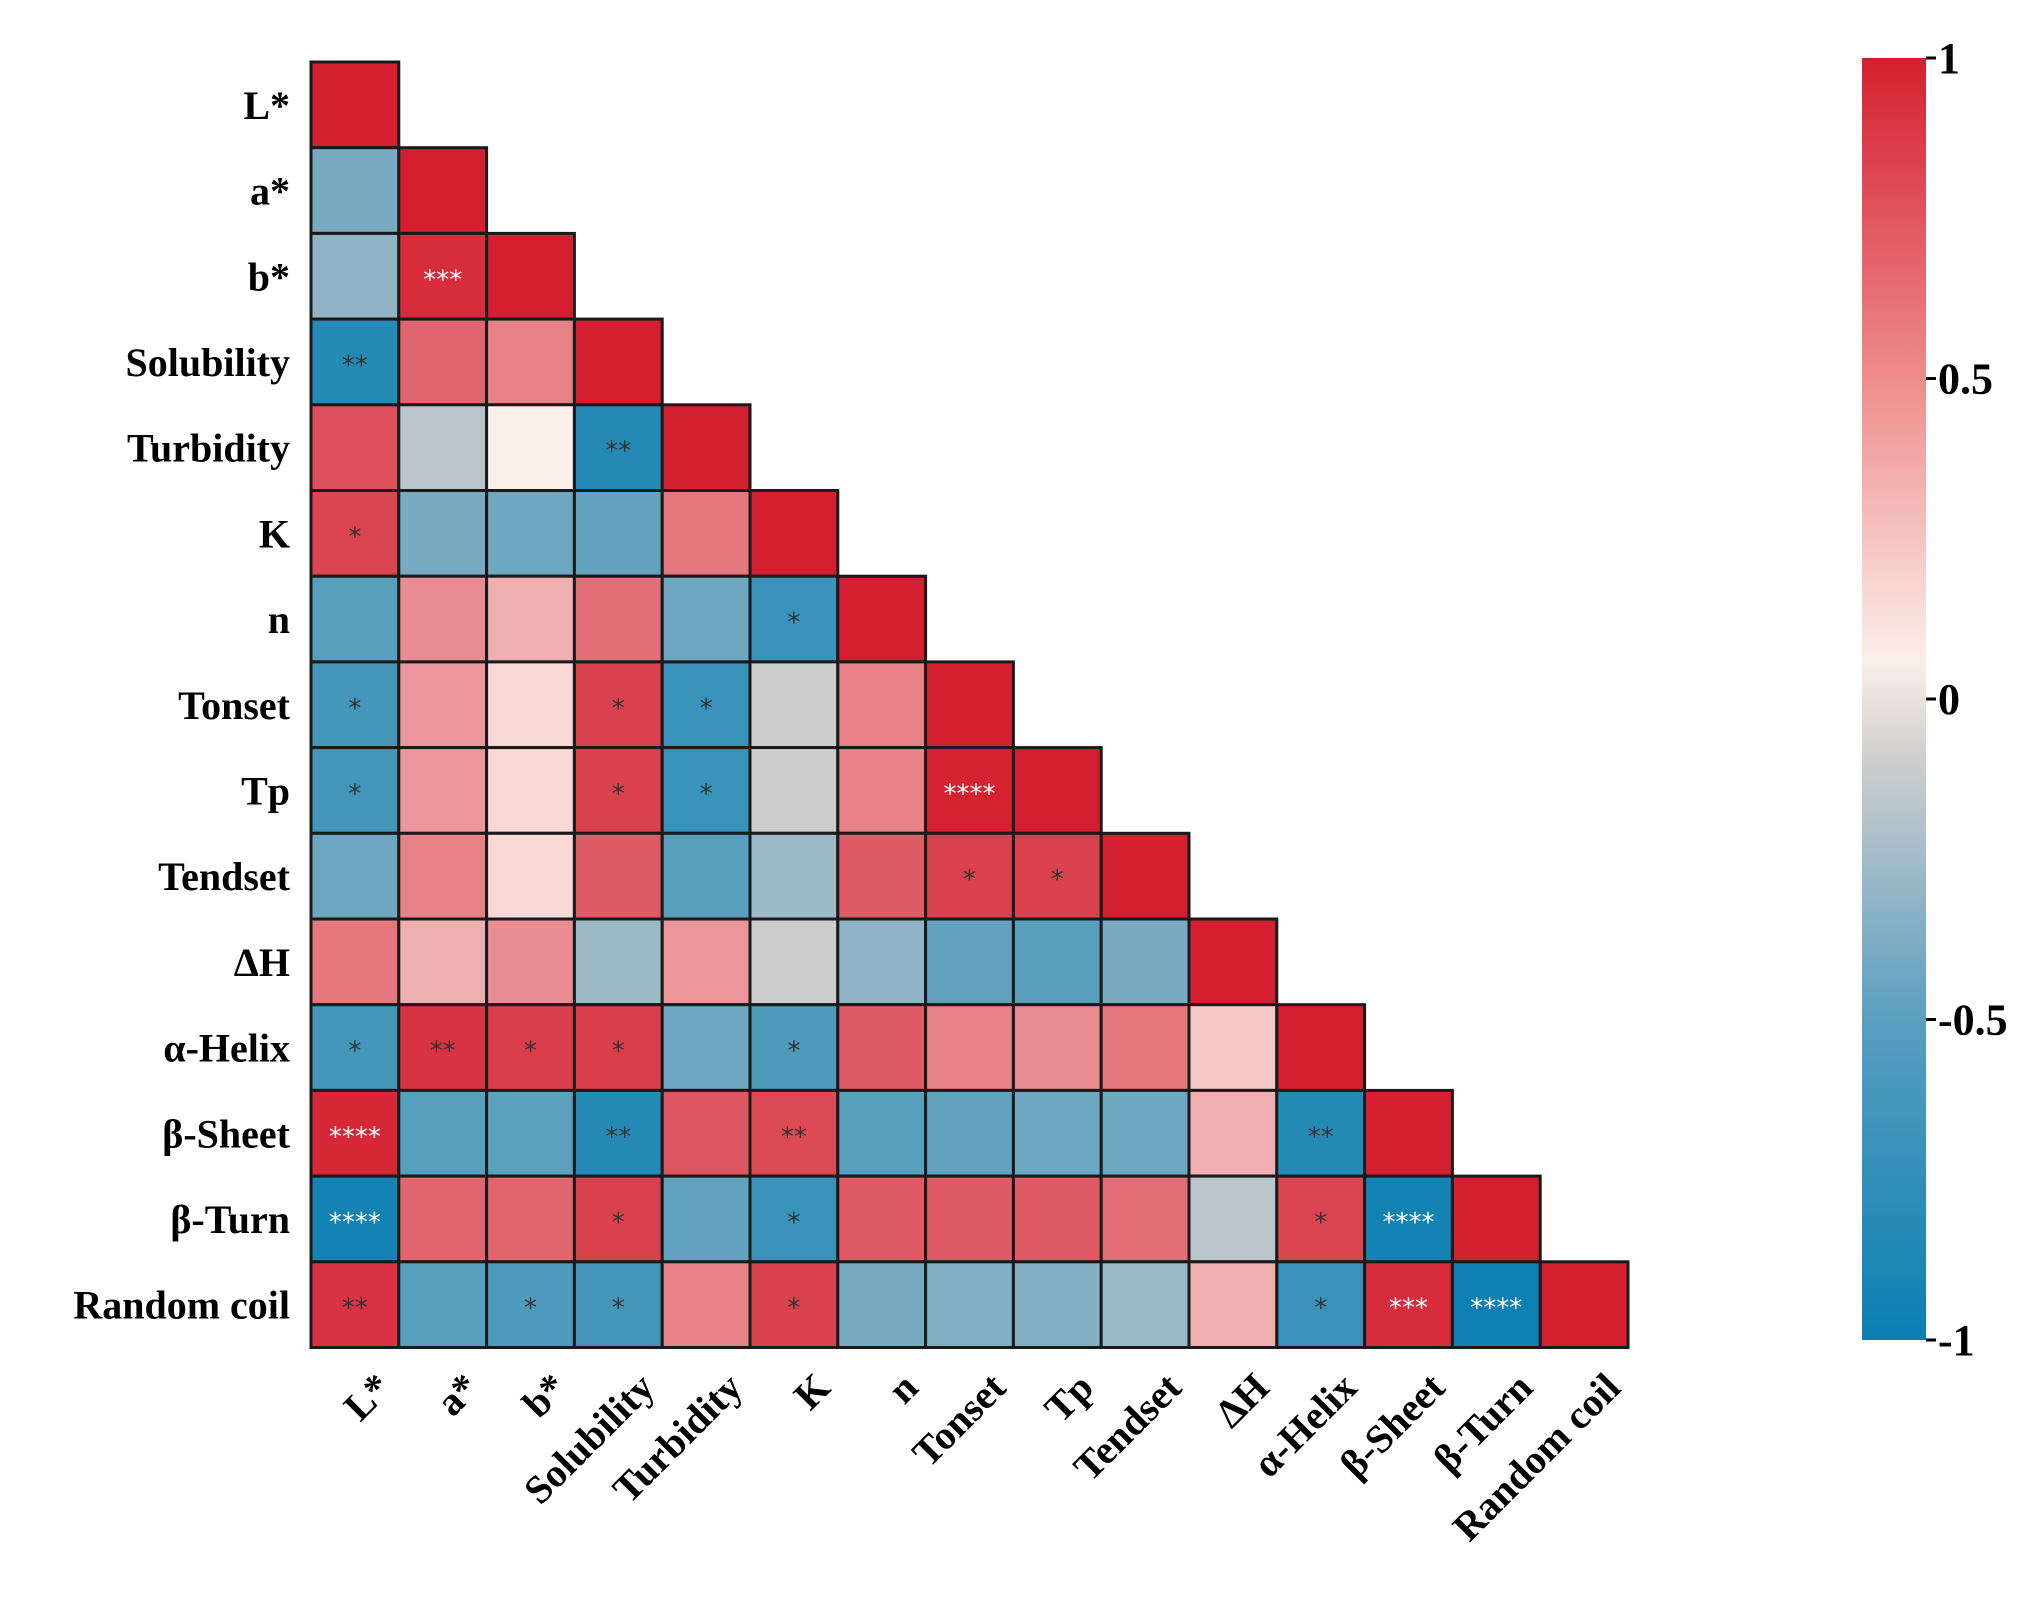 The width and height of the screenshot is (2021, 1611). What do you see at coordinates (1949, 58) in the screenshot?
I see `colorbar-tick-label: 1` at bounding box center [1949, 58].